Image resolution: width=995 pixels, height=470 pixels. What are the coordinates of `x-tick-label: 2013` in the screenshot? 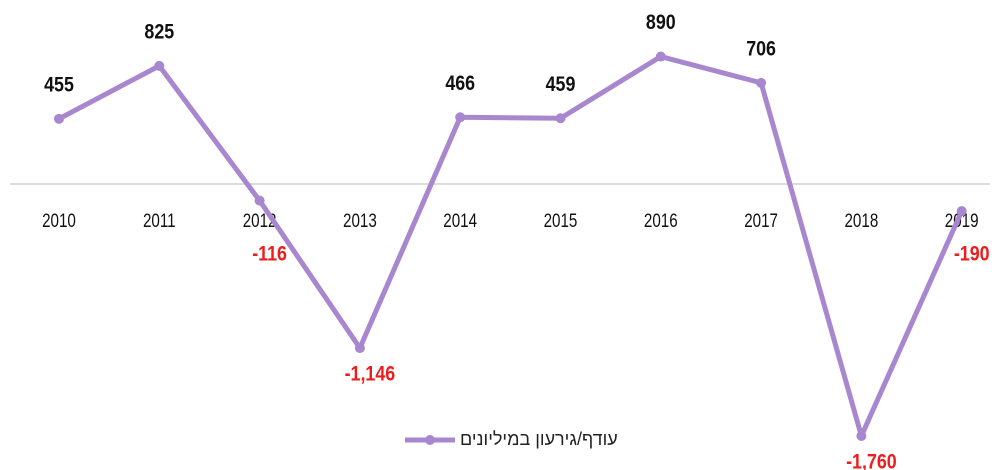 It's located at (360, 220).